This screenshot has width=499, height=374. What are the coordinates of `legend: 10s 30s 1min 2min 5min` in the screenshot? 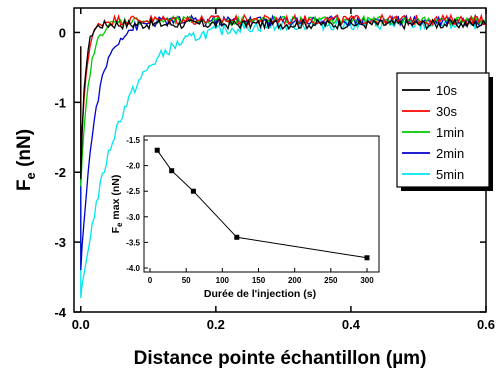 It's located at (444, 131).